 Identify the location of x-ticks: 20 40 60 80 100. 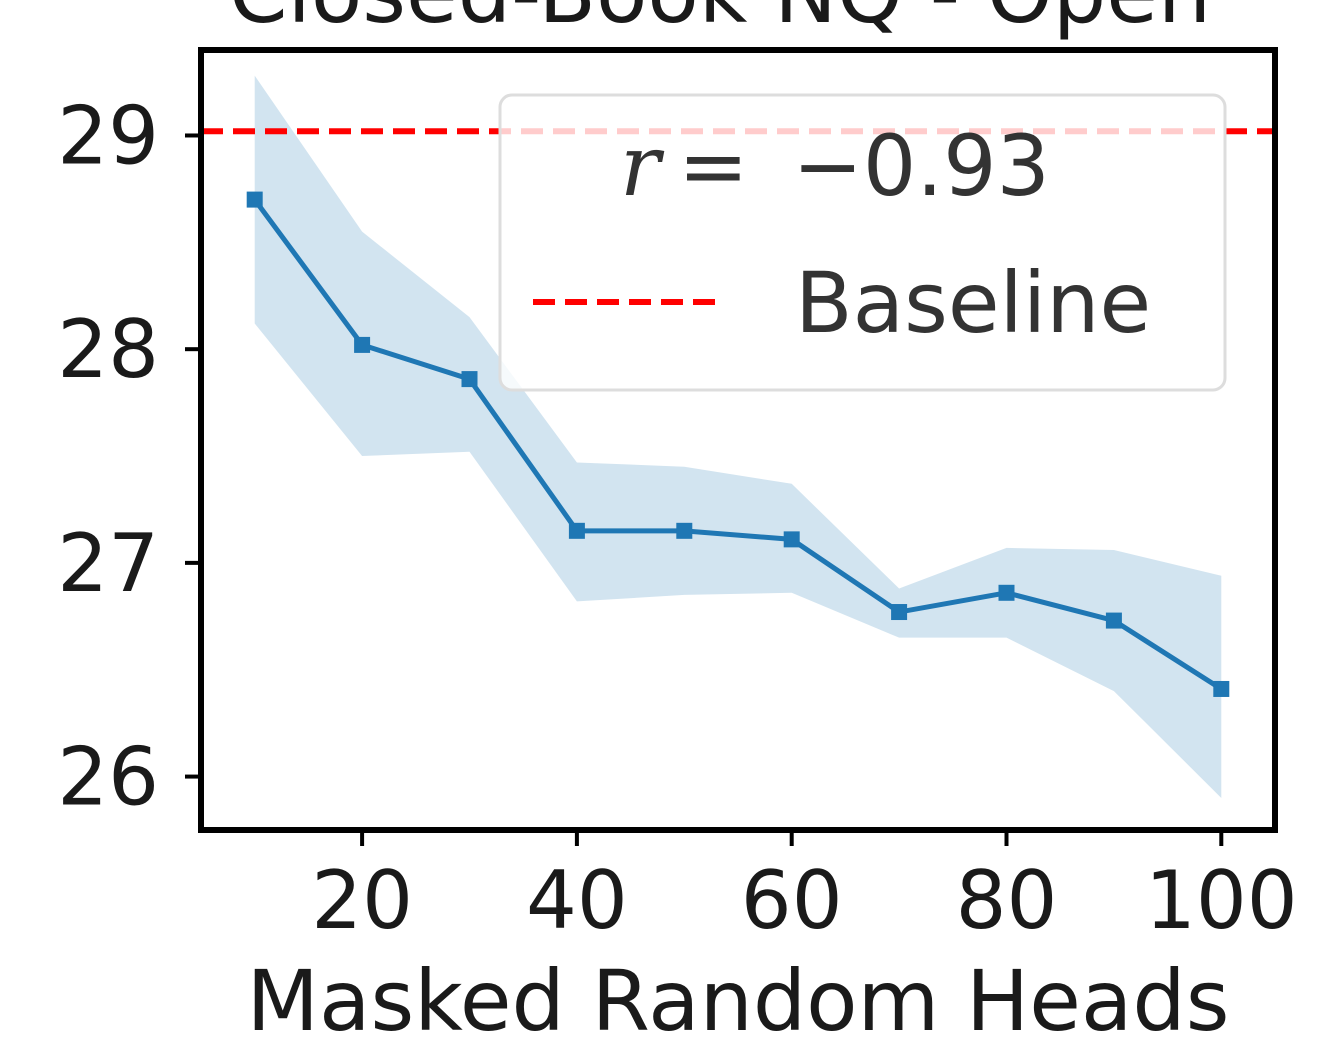
(804, 888).